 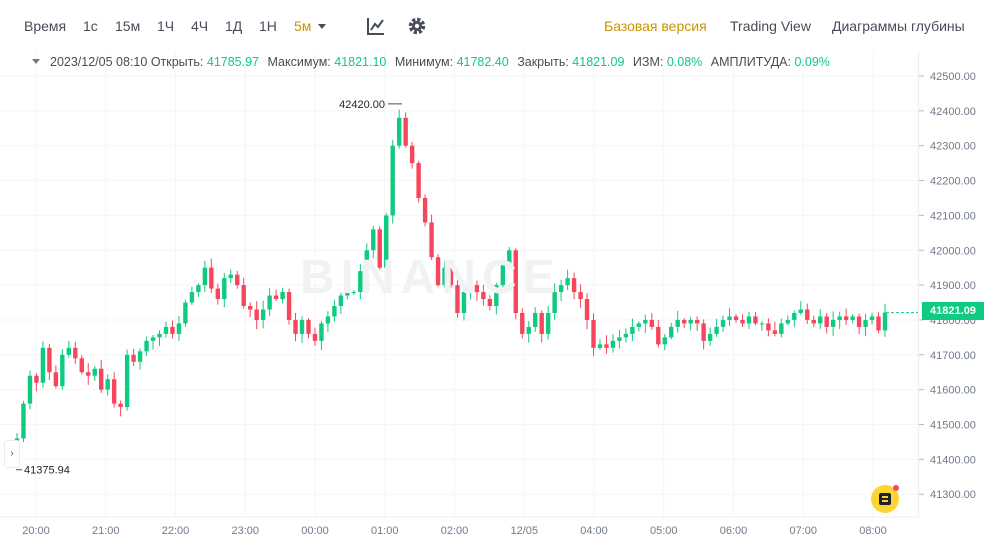 What do you see at coordinates (734, 531) in the screenshot?
I see `x-tick-label: 06:00` at bounding box center [734, 531].